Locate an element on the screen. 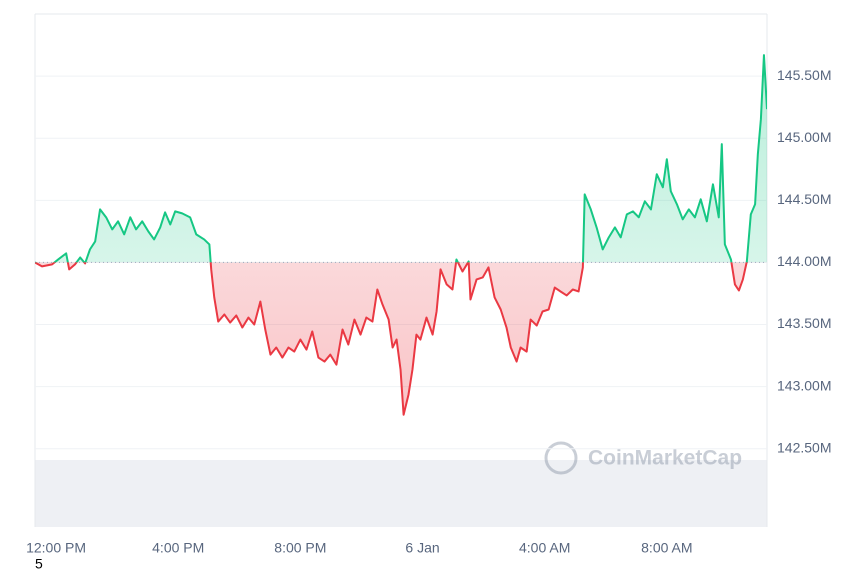 The width and height of the screenshot is (860, 578). y-tick-label: 144.00M is located at coordinates (804, 261).